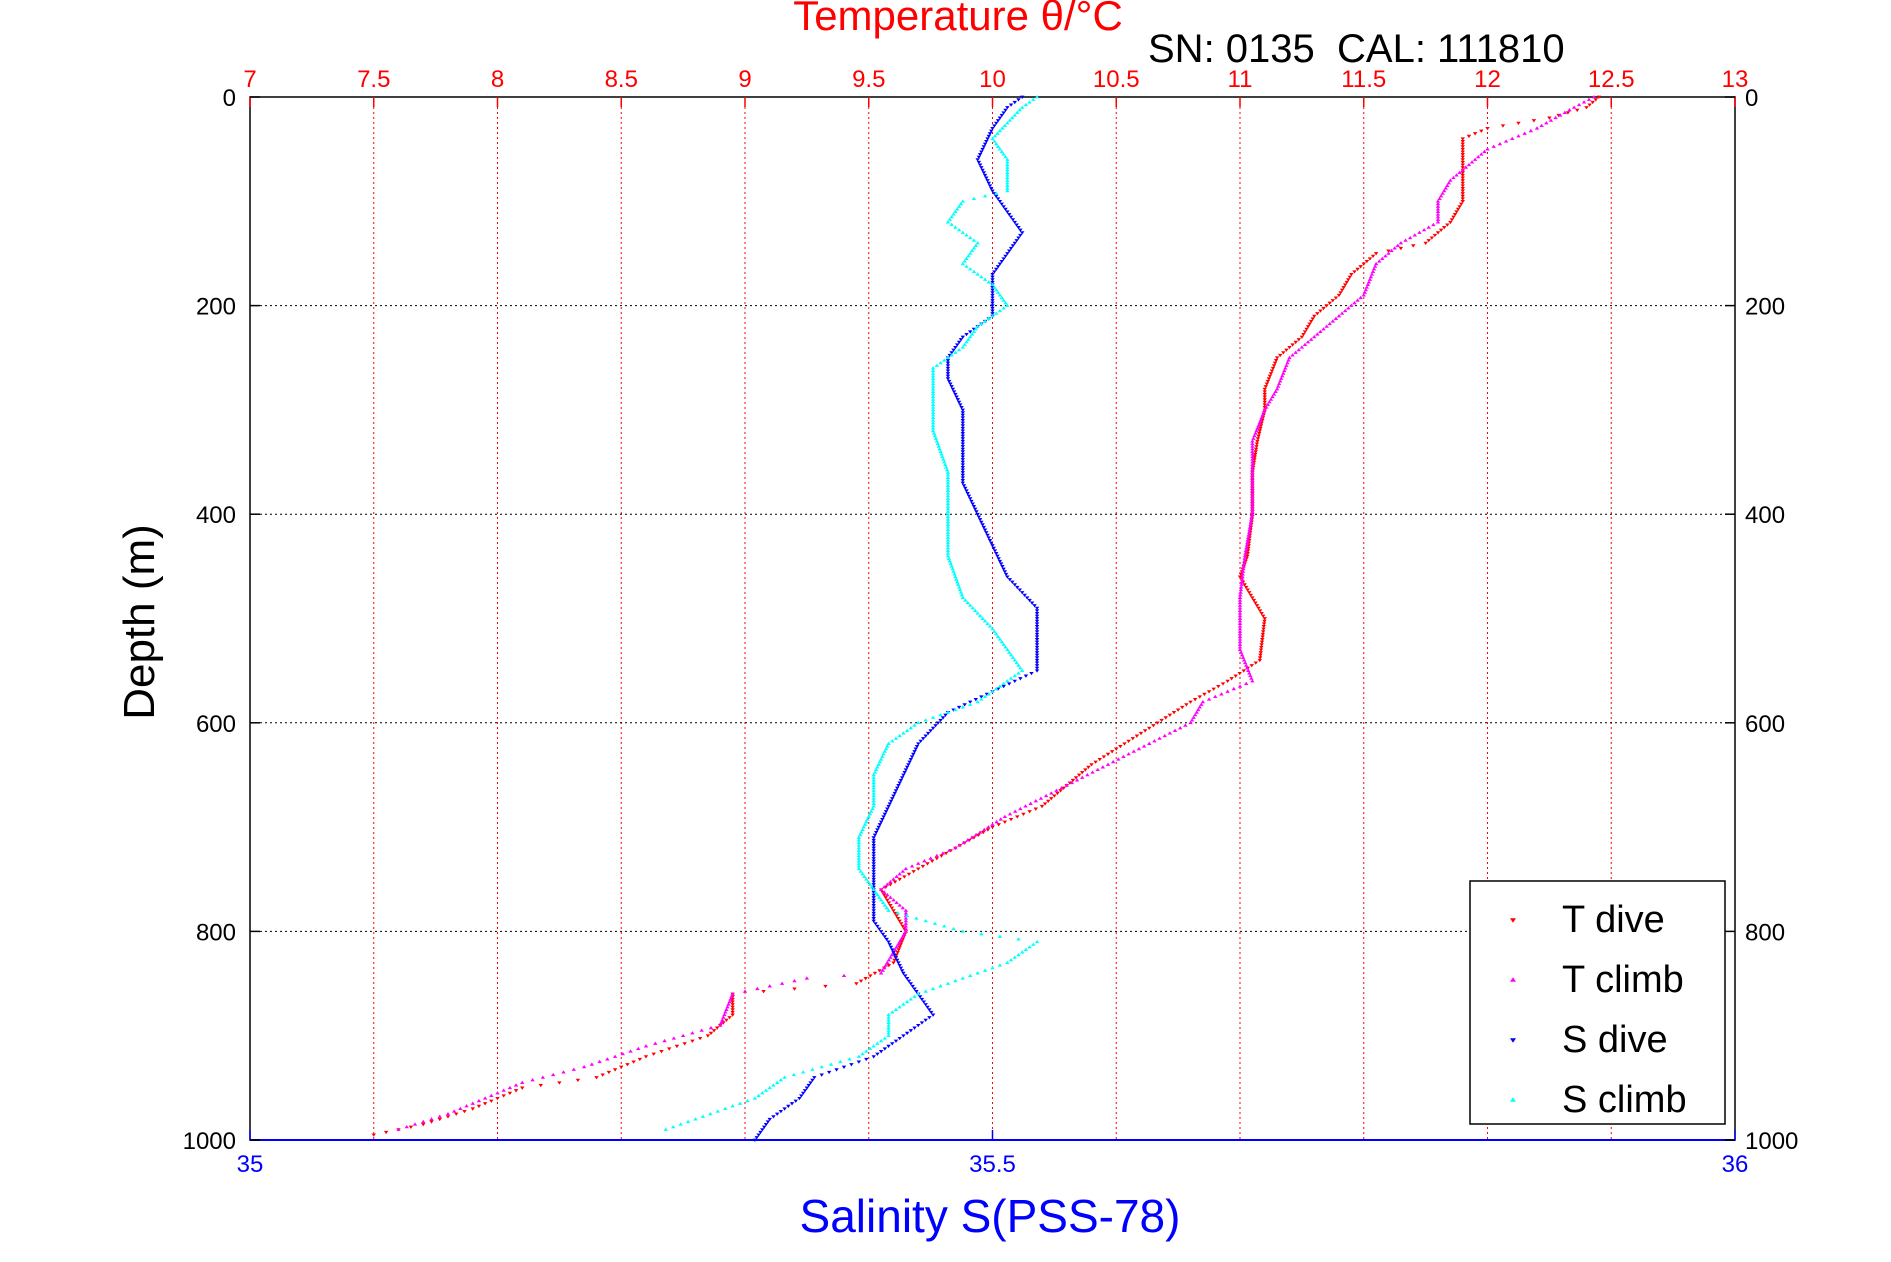  Describe the element at coordinates (373, 79) in the screenshot. I see `temperature-tick-label: 7.5` at that location.